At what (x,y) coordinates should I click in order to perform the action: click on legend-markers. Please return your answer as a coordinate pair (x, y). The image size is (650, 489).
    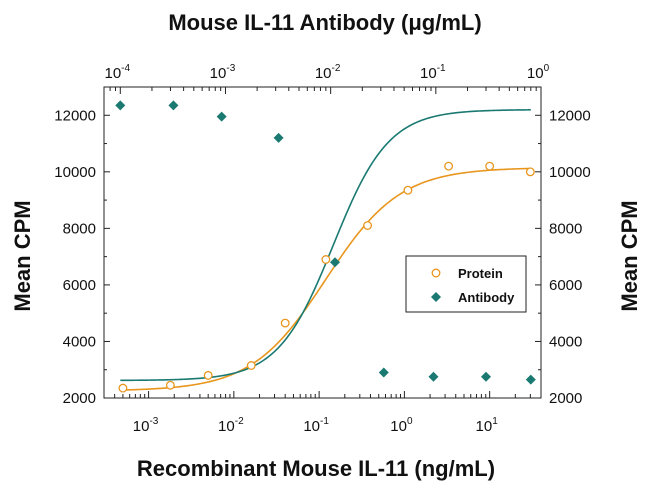
    Looking at the image, I should click on (436, 285).